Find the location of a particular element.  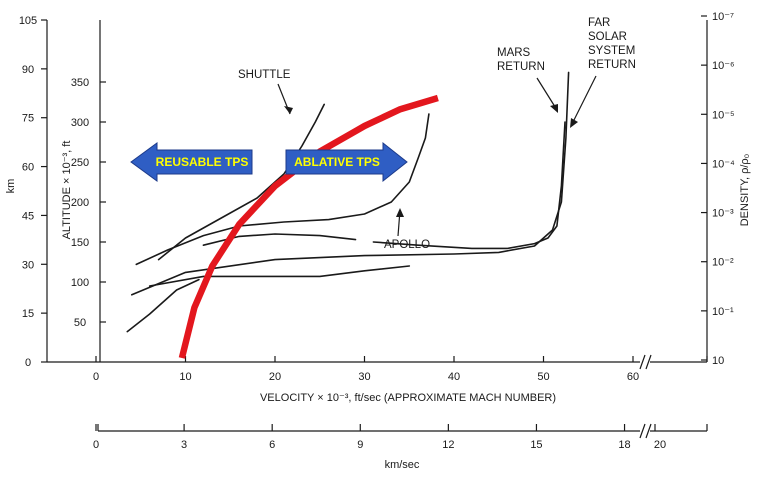

y-axis-label-density: DENSITY, ρ/ρ₀ is located at coordinates (745, 190).